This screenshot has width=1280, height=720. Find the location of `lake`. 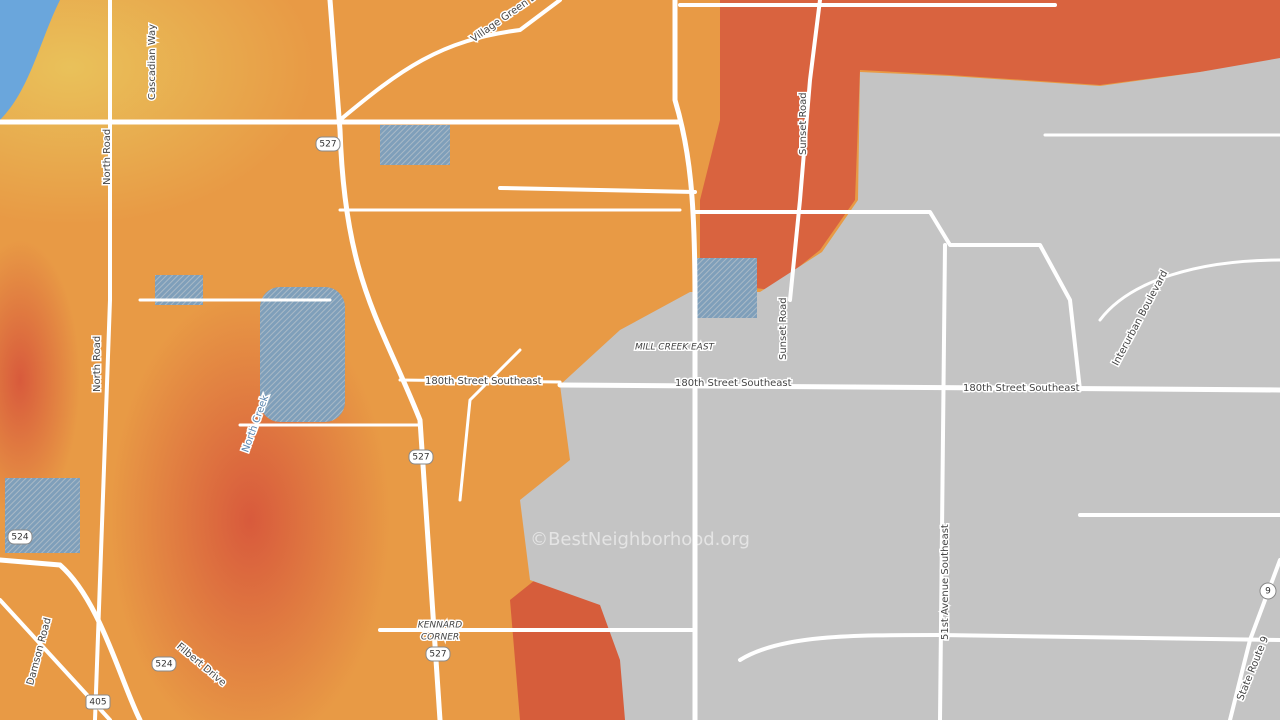

lake is located at coordinates (30, 60).